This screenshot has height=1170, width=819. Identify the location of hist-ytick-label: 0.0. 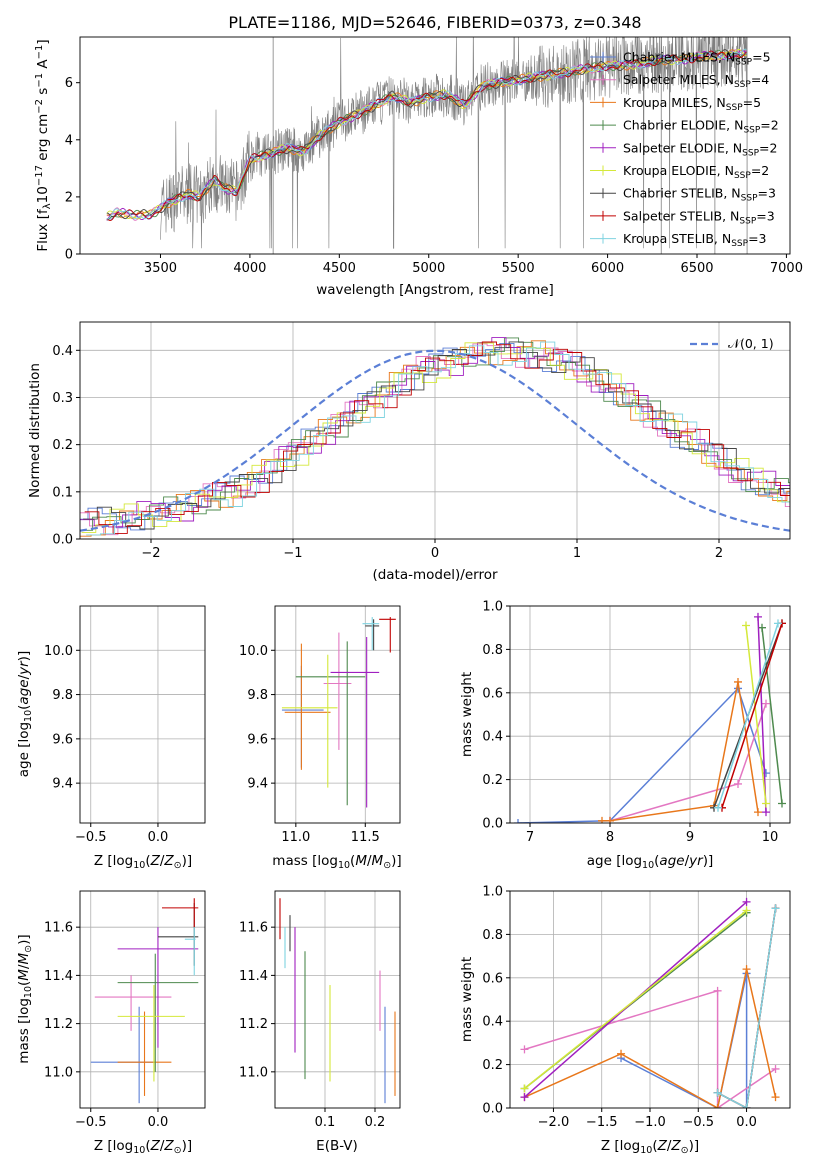
(62, 540).